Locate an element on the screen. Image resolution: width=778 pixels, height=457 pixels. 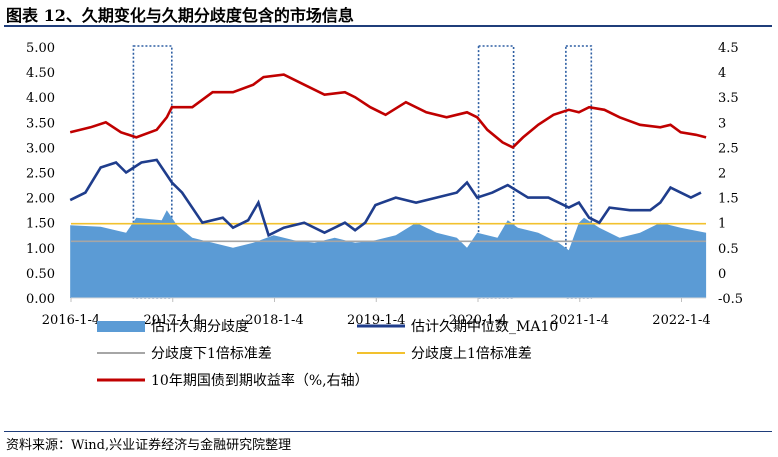
right-axis: -0.5 0 0.5 1 1.5 2 2.5 3 3.5 4 4.5 is located at coordinates (730, 174).